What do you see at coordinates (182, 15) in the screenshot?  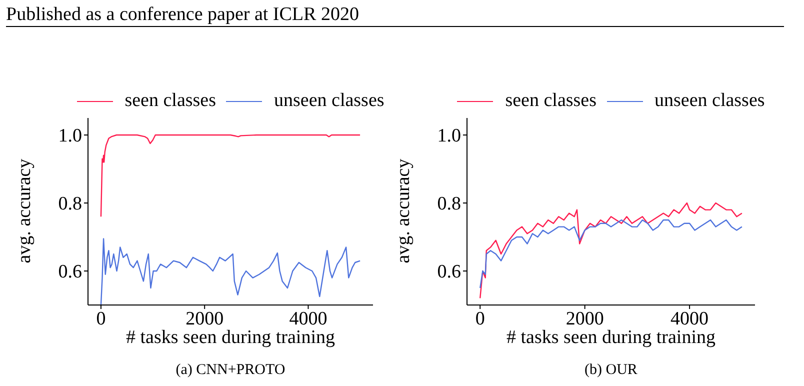 I see `text: Published as a conference paper at ICLR 2020` at bounding box center [182, 15].